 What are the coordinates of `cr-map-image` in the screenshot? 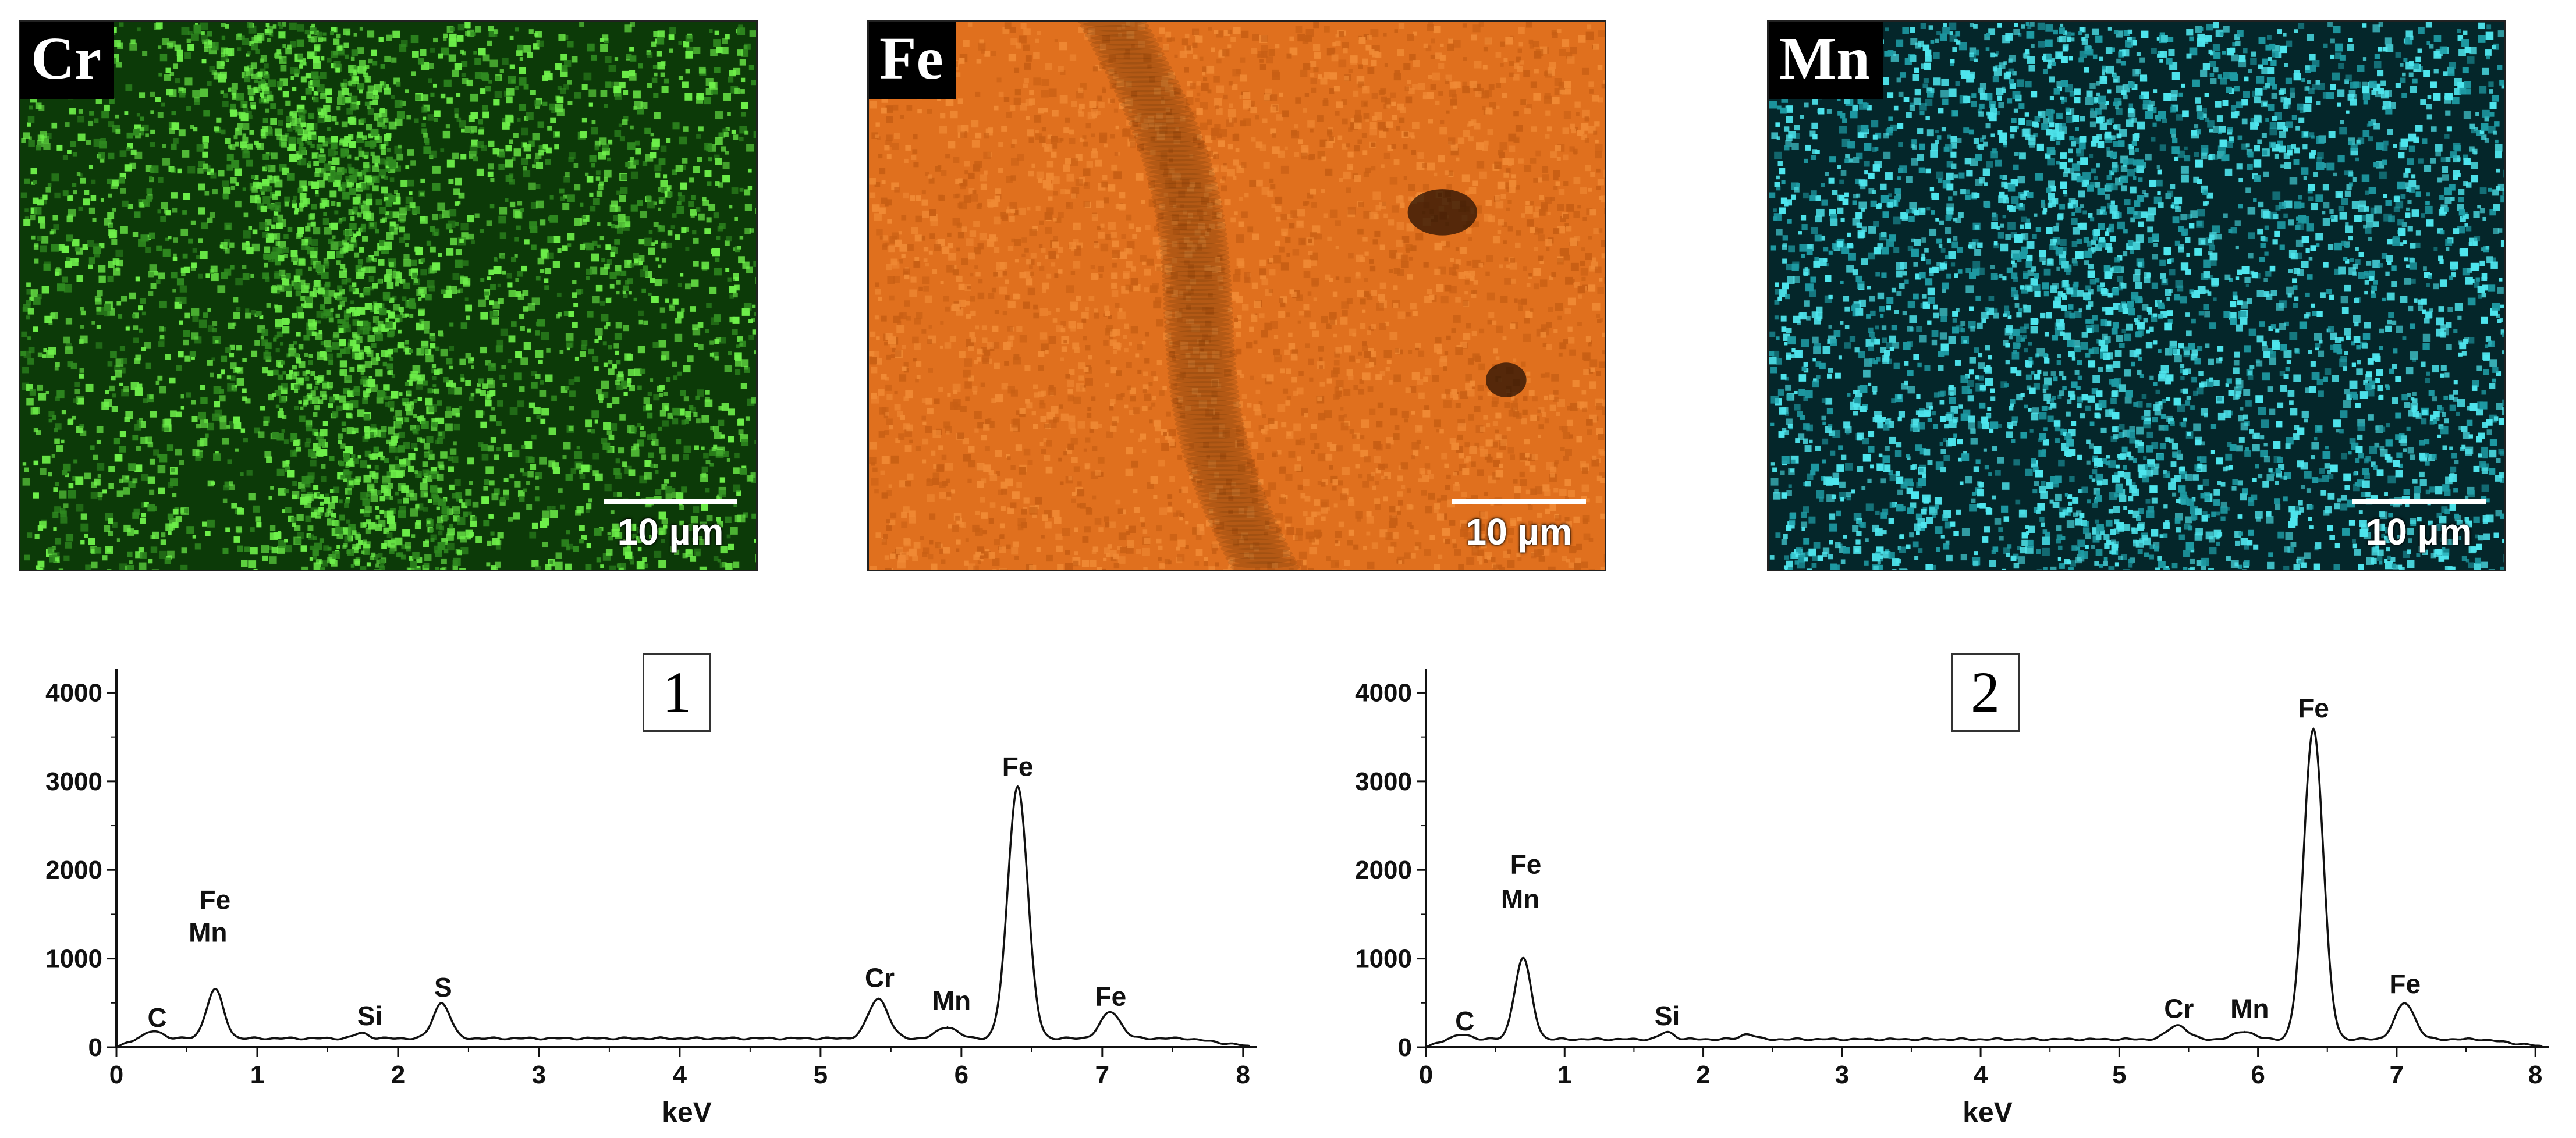 It's located at (388, 296).